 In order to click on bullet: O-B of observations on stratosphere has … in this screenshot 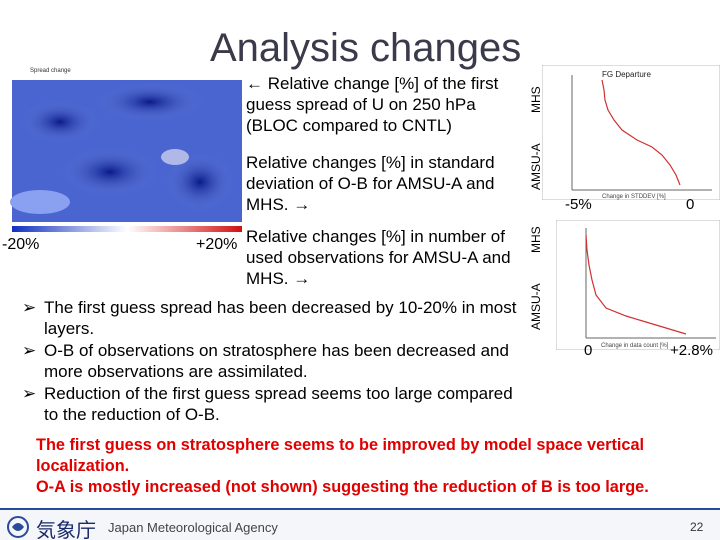, I will do `click(273, 361)`.